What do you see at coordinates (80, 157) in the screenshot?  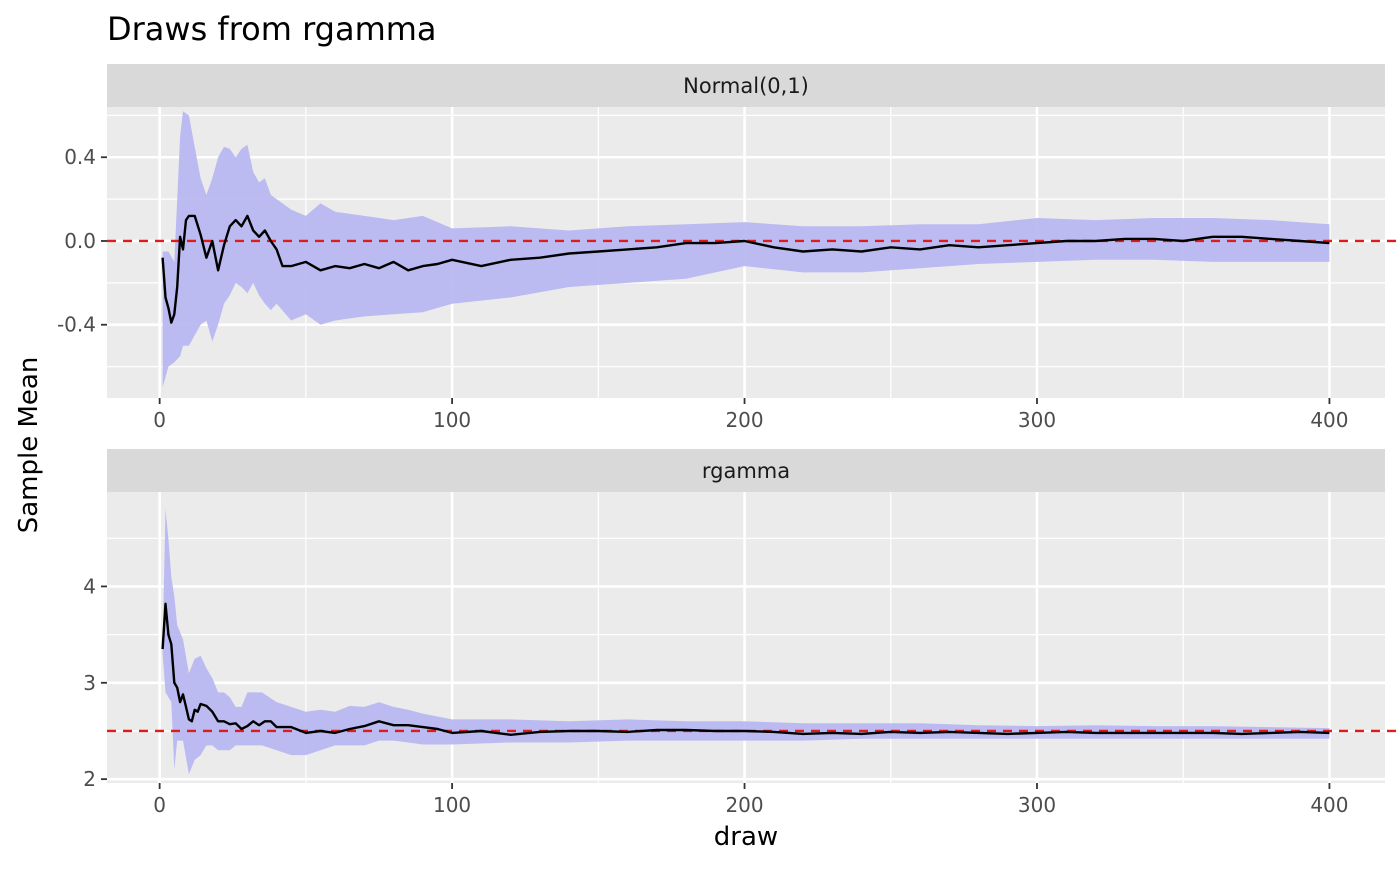 I see `y-tick-label: 0.4` at bounding box center [80, 157].